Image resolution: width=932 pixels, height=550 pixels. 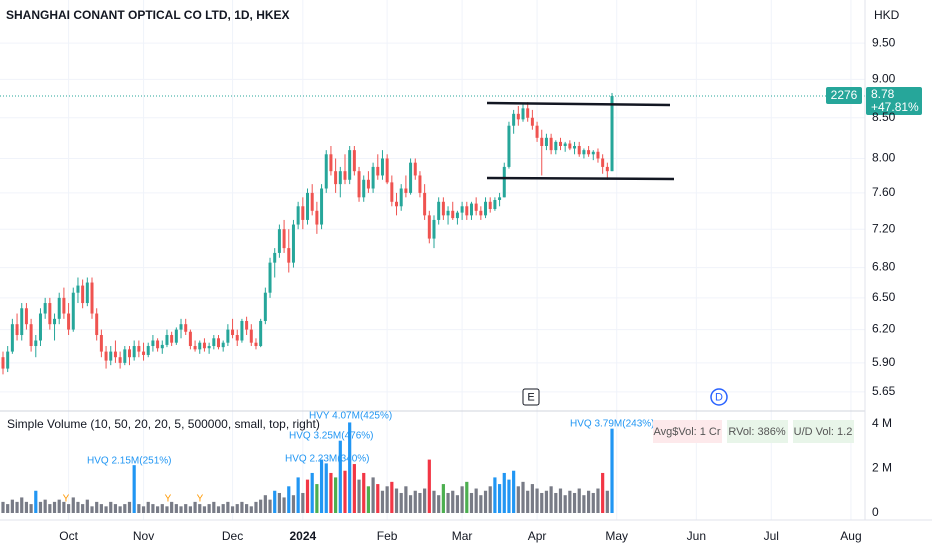 What do you see at coordinates (844, 95) in the screenshot?
I see `countdown: 2276` at bounding box center [844, 95].